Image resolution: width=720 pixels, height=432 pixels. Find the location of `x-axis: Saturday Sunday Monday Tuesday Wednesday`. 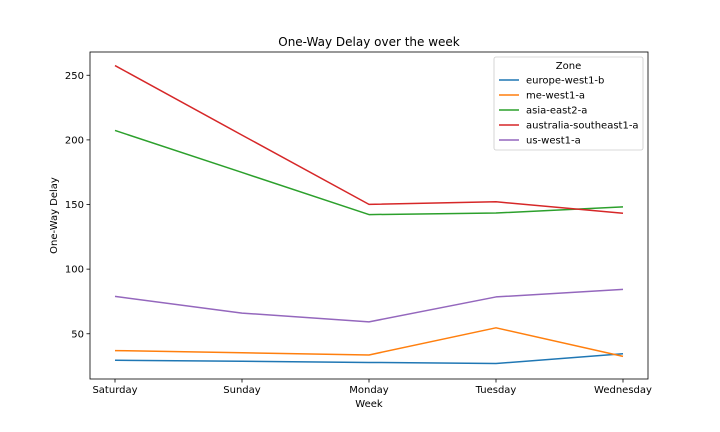

x-axis: Saturday Sunday Monday Tuesday Wednesday is located at coordinates (372, 387).